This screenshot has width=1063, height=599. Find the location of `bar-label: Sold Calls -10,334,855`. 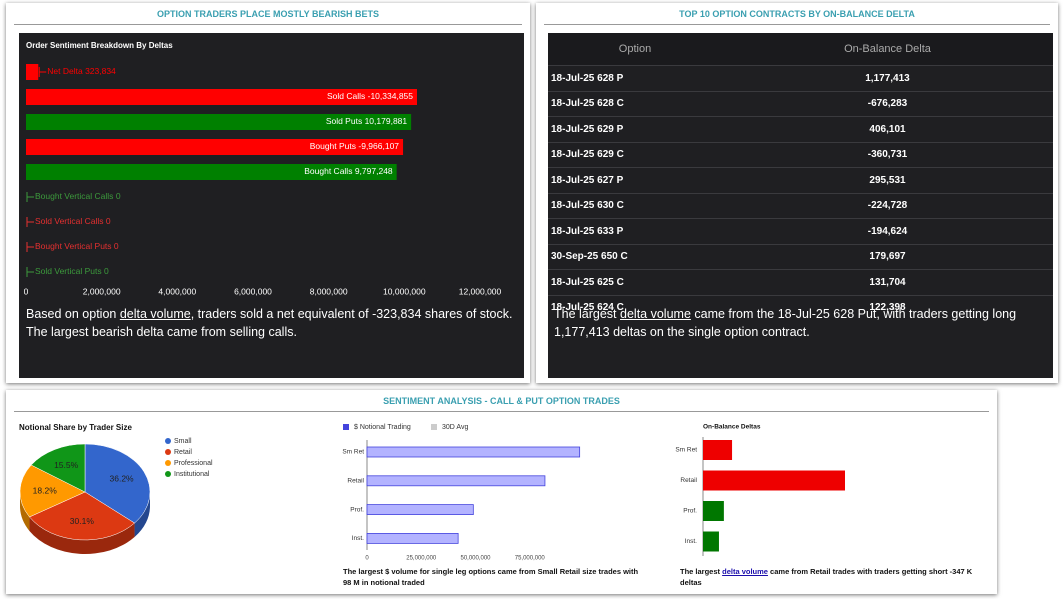

bar-label: Sold Calls -10,334,855 is located at coordinates (370, 96).